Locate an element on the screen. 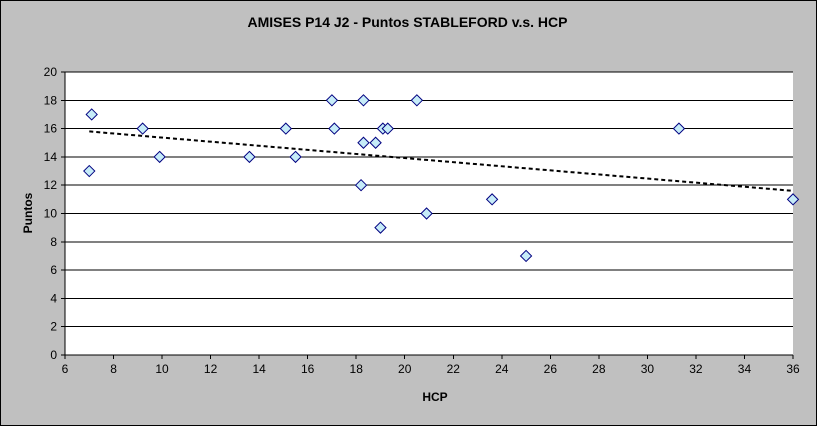 The image size is (817, 426). x-tick-label: 26 is located at coordinates (551, 369).